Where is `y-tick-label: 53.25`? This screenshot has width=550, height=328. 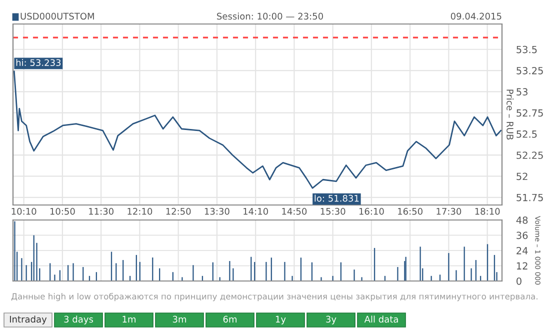 y-tick-label: 53.25 is located at coordinates (529, 70).